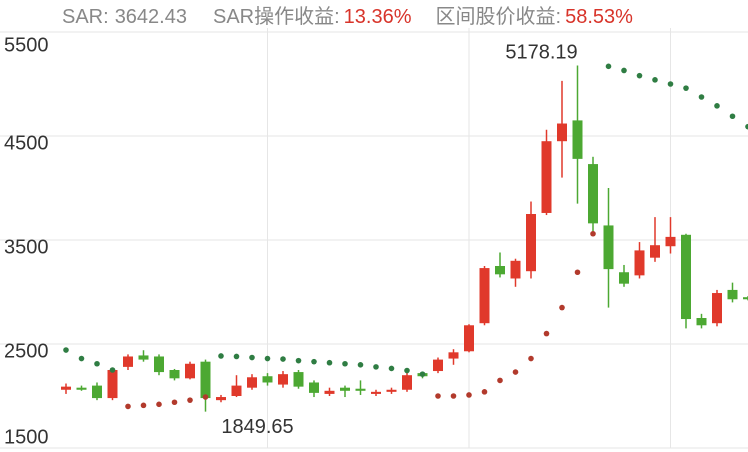 The height and width of the screenshot is (452, 748). Describe the element at coordinates (599, 17) in the screenshot. I see `header-value: 58.53%` at that location.